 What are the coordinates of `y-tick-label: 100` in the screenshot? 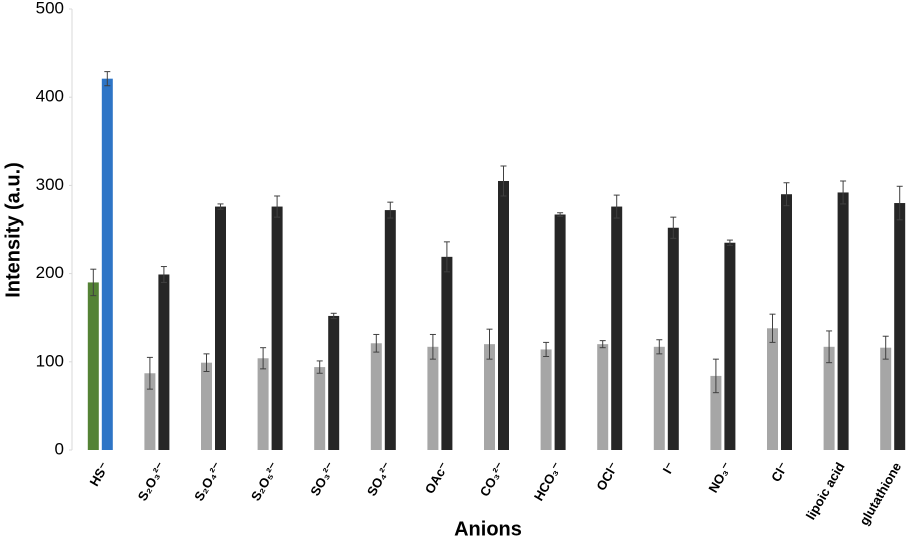 It's located at (50, 360).